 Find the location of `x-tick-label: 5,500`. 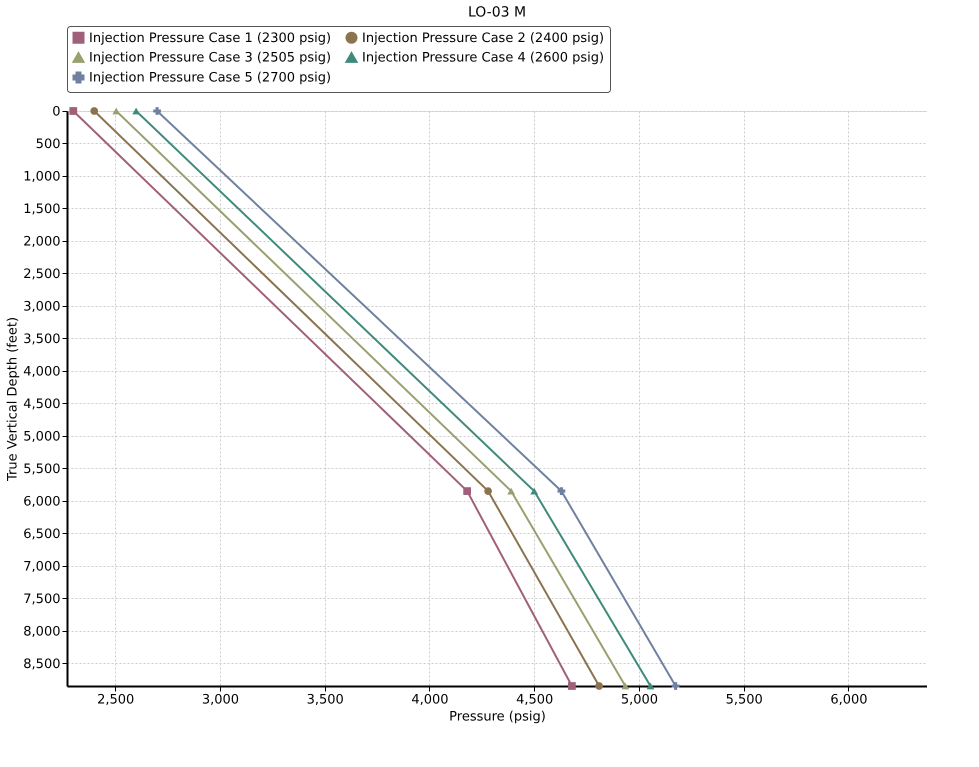

x-tick-label: 5,500 is located at coordinates (744, 700).